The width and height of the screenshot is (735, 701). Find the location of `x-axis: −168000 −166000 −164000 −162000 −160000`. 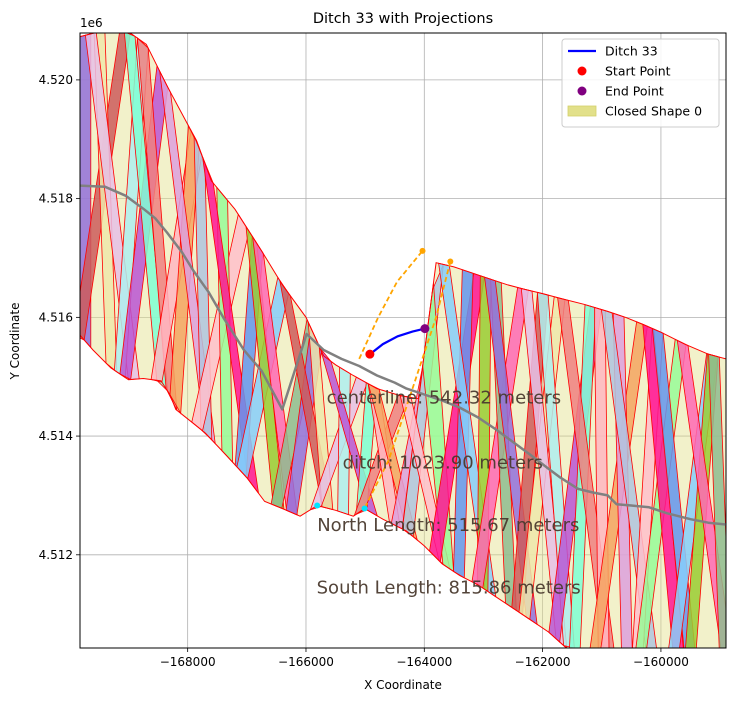

x-axis: −168000 −166000 −164000 −162000 −160000 is located at coordinates (424, 658).